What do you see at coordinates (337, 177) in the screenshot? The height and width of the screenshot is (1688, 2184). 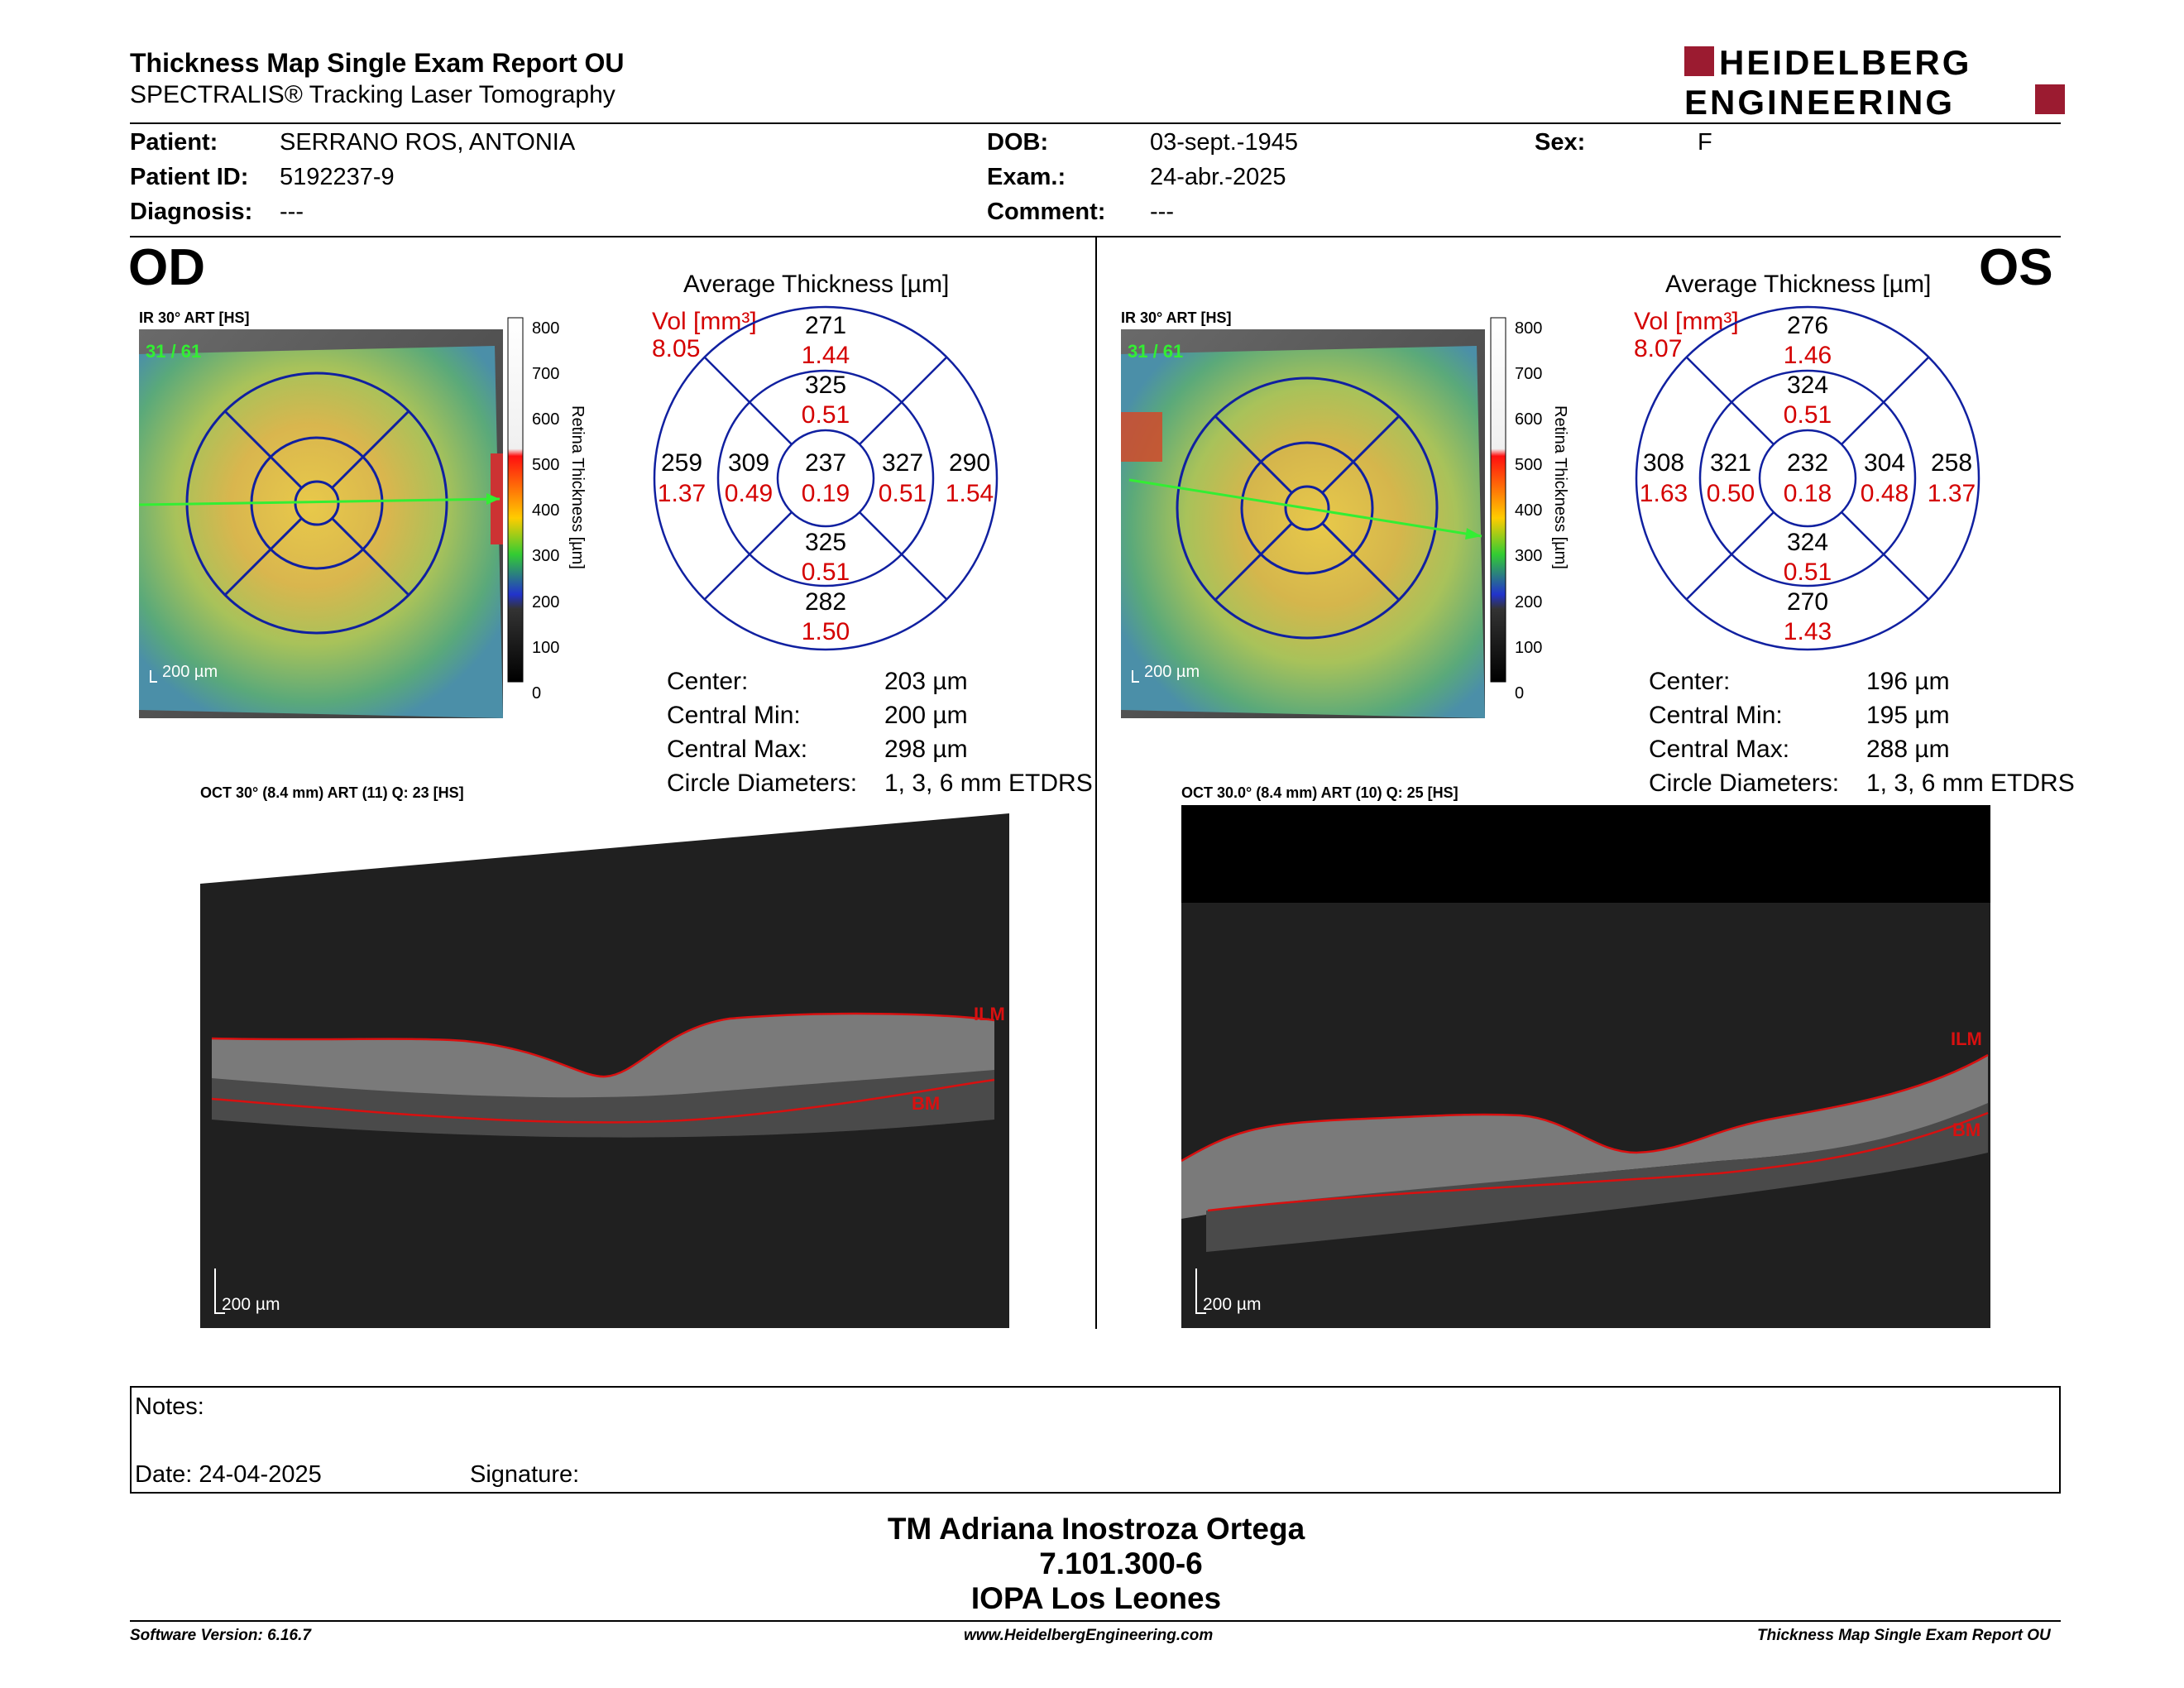 I see `patient-id: 5192237-9` at bounding box center [337, 177].